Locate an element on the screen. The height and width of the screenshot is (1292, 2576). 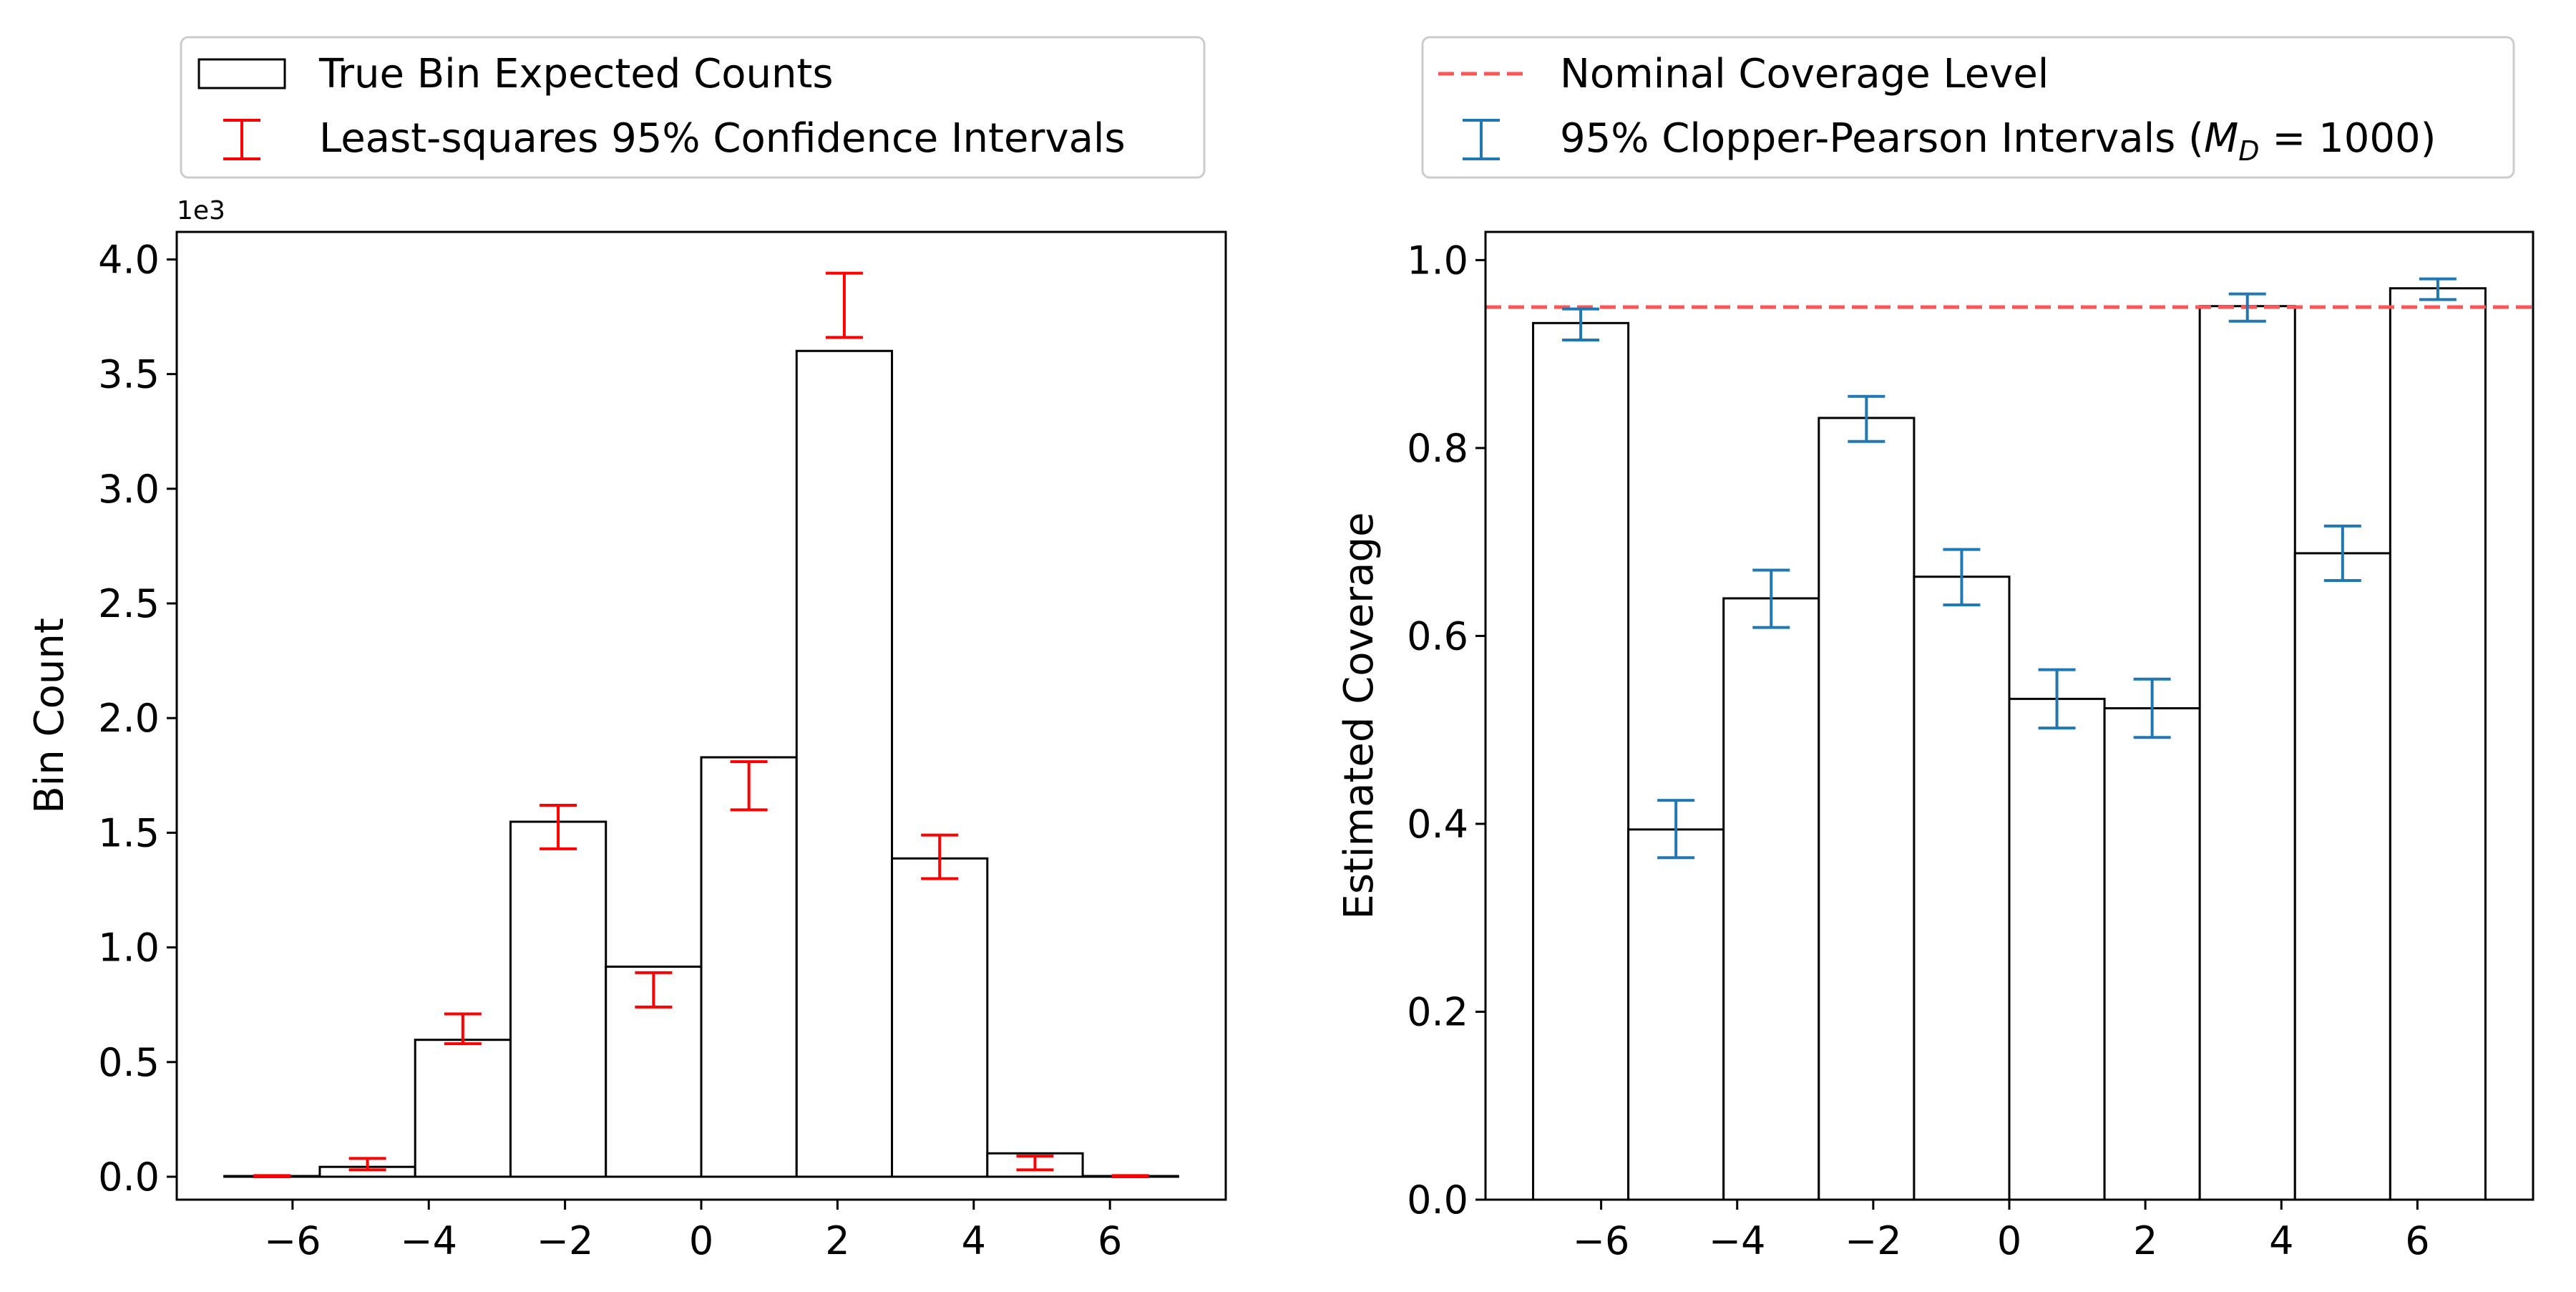
y-tick-label: 4.0 is located at coordinates (129, 259).